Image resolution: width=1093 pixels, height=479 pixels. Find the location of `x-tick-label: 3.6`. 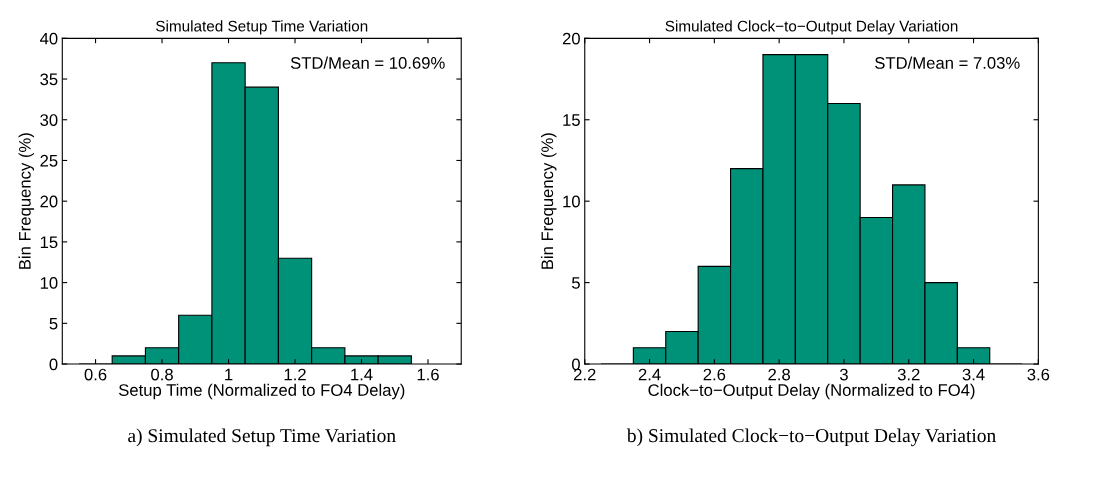

x-tick-label: 3.6 is located at coordinates (1038, 374).